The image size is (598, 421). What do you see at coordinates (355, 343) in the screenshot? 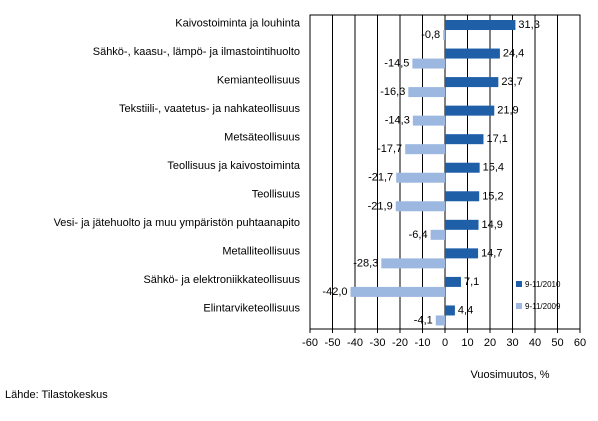
I see `x-tick-label: -40` at bounding box center [355, 343].